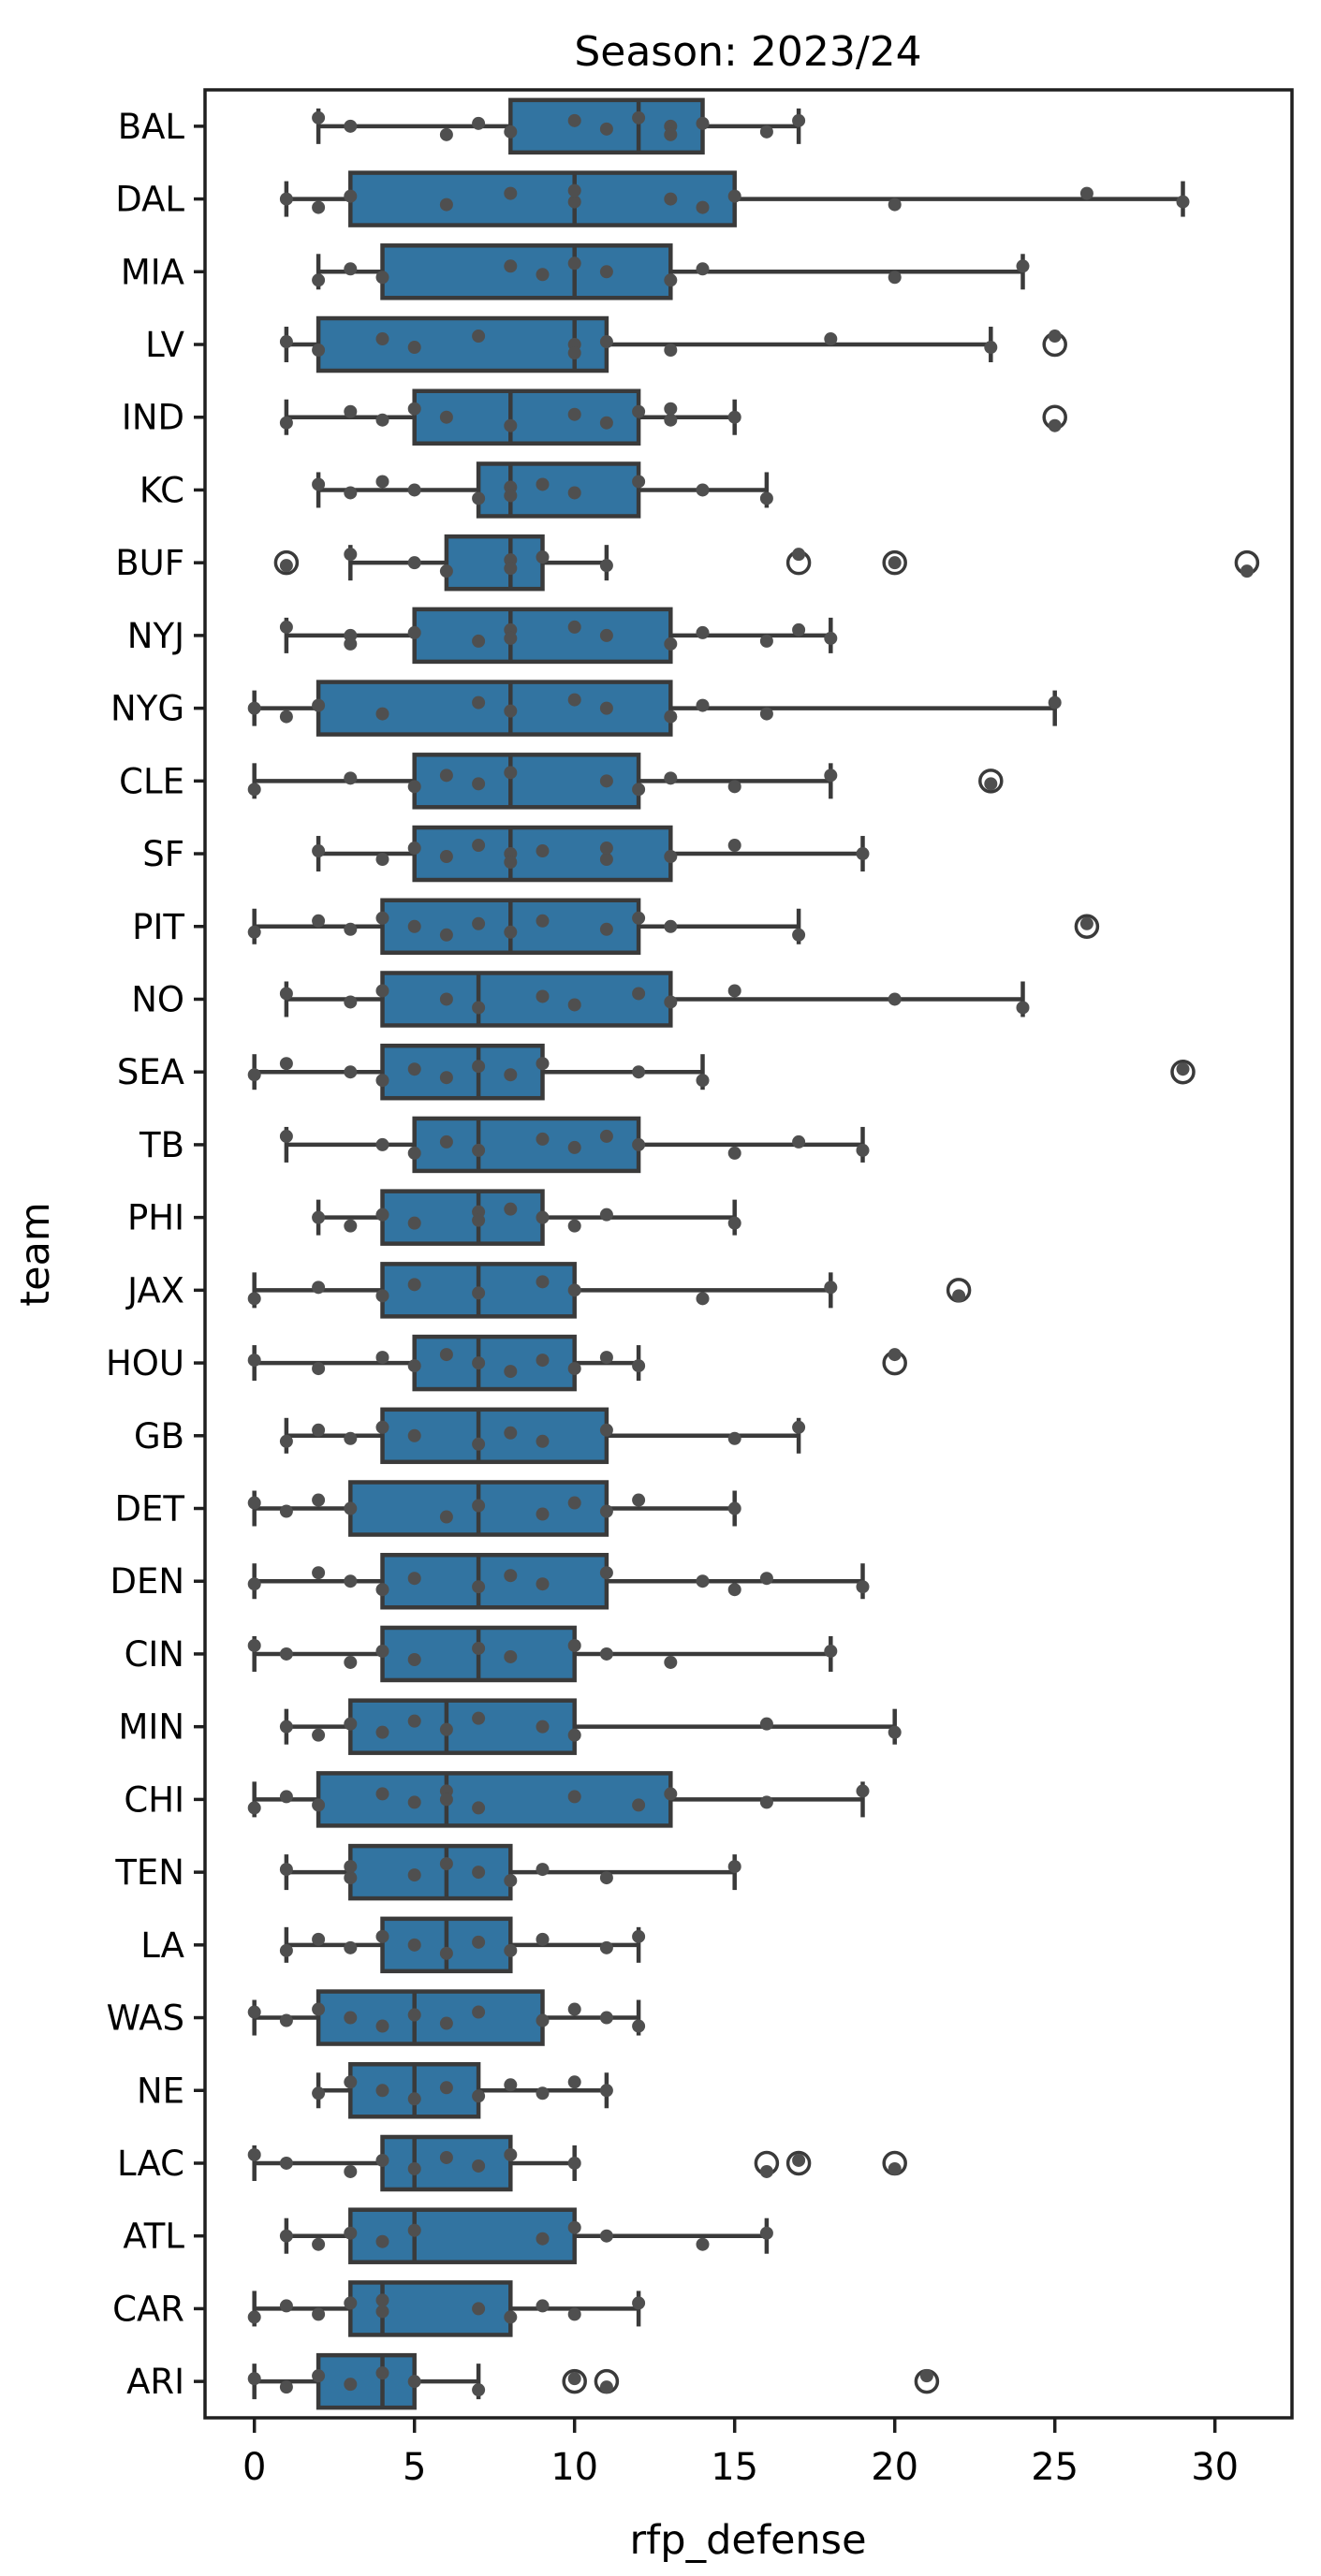 Image resolution: width=1321 pixels, height=2576 pixels. I want to click on box-row-ARI: ARI, so click(533, 2381).